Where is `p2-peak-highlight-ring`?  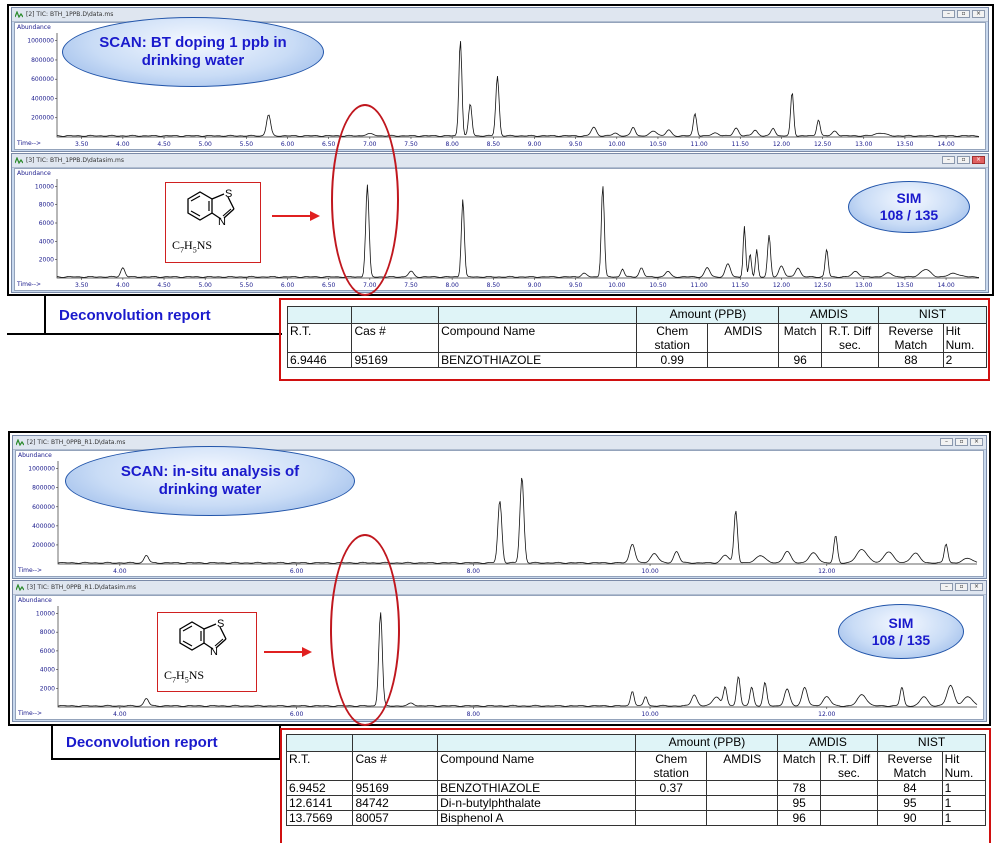
p2-peak-highlight-ring is located at coordinates (365, 630).